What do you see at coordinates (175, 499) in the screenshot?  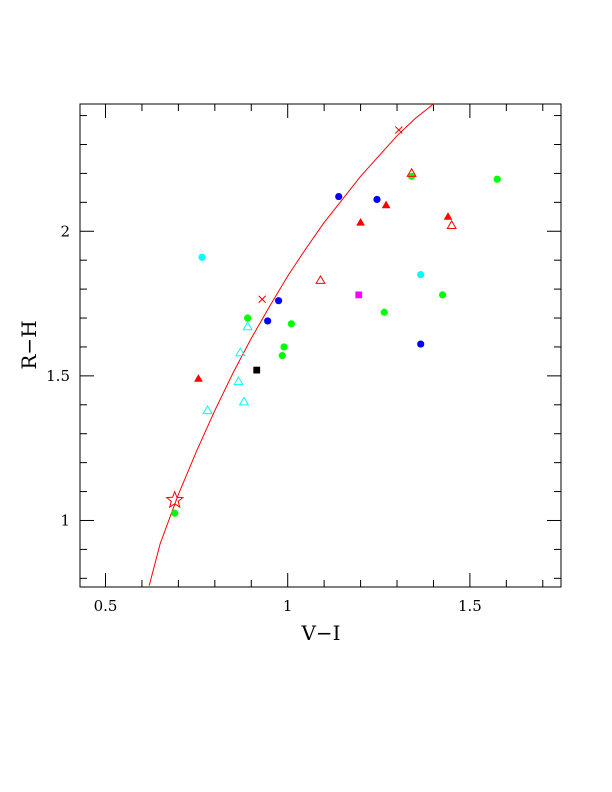 I see `data-point-star` at bounding box center [175, 499].